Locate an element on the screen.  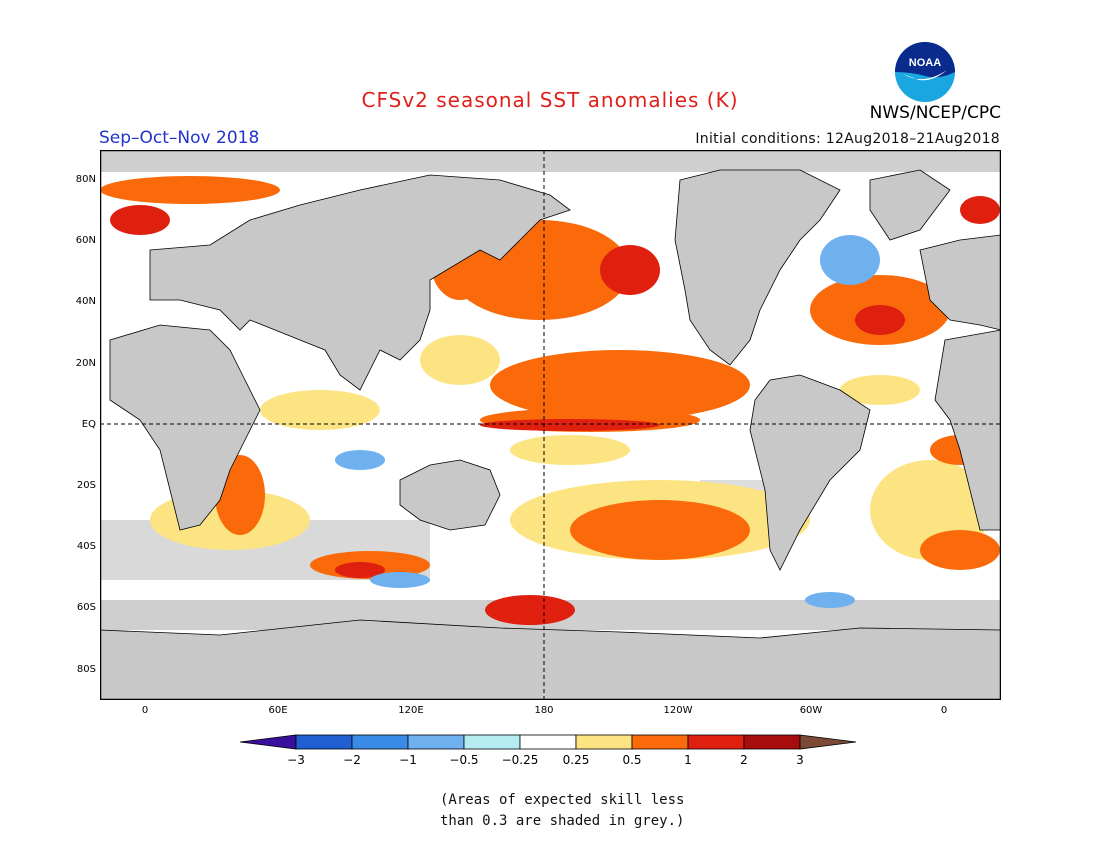
skill-note-line: than 0.3 are shaded in grey.) is located at coordinates (562, 821).